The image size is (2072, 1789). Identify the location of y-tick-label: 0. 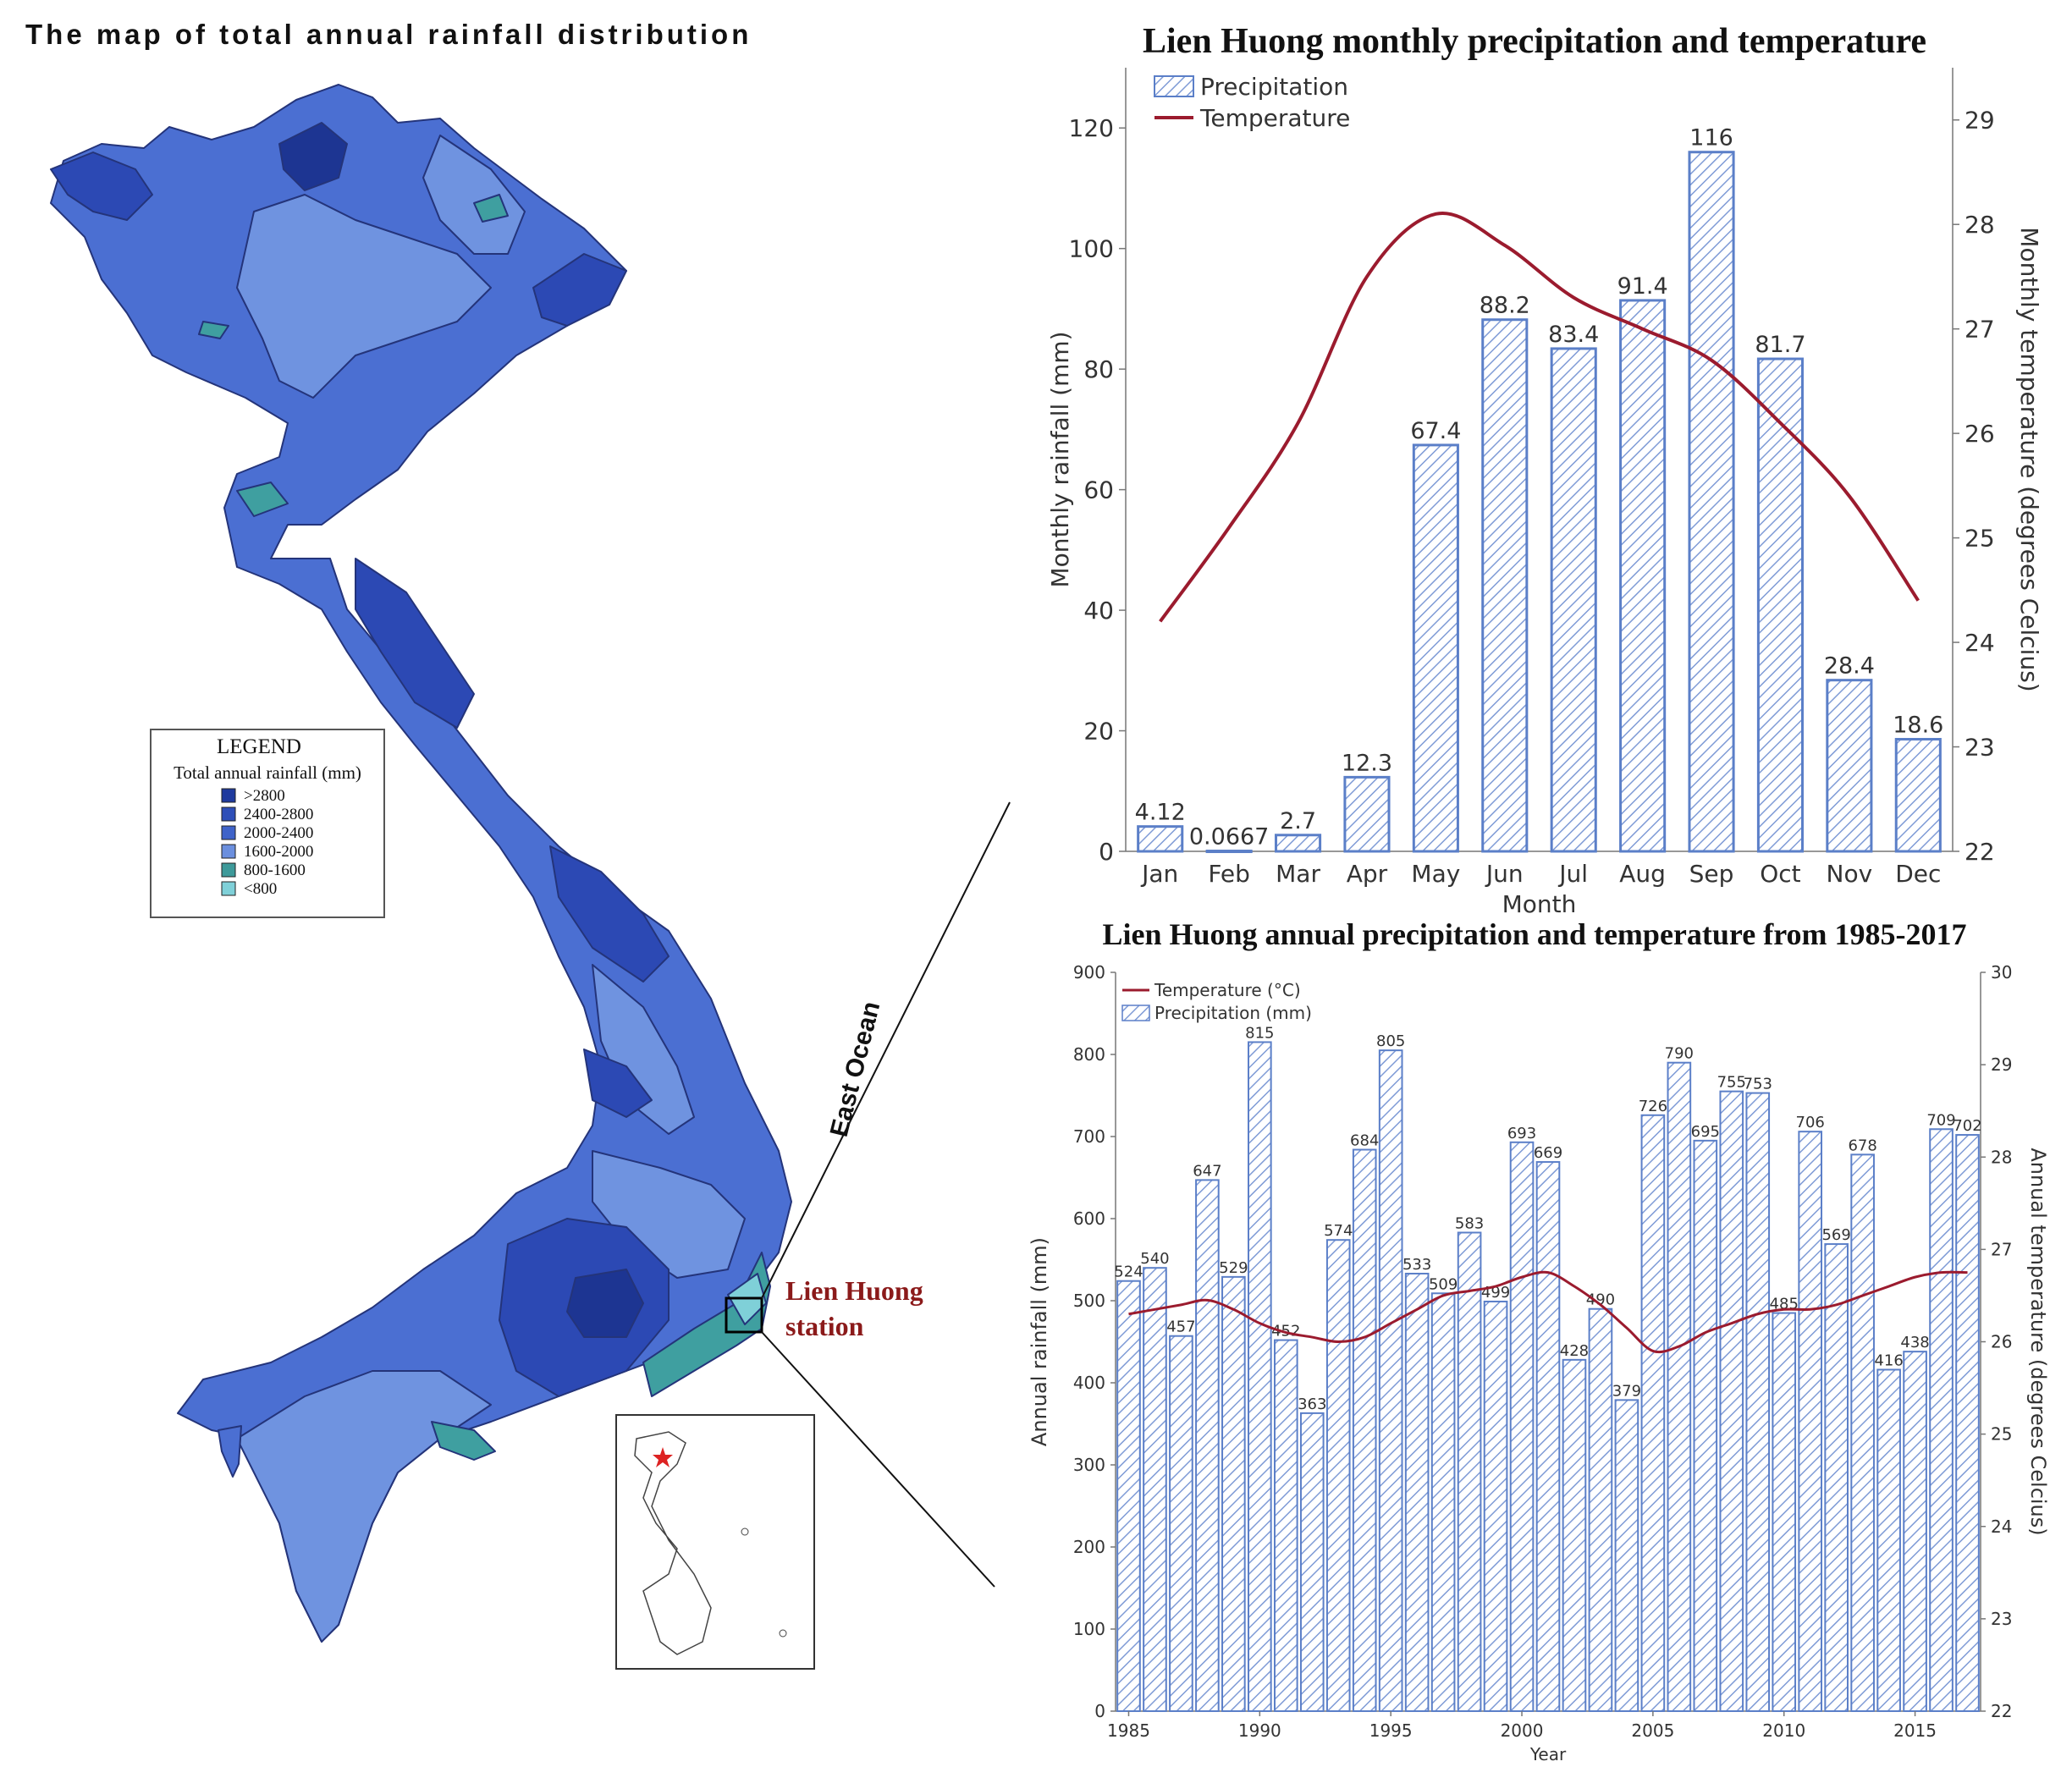
(1099, 1711).